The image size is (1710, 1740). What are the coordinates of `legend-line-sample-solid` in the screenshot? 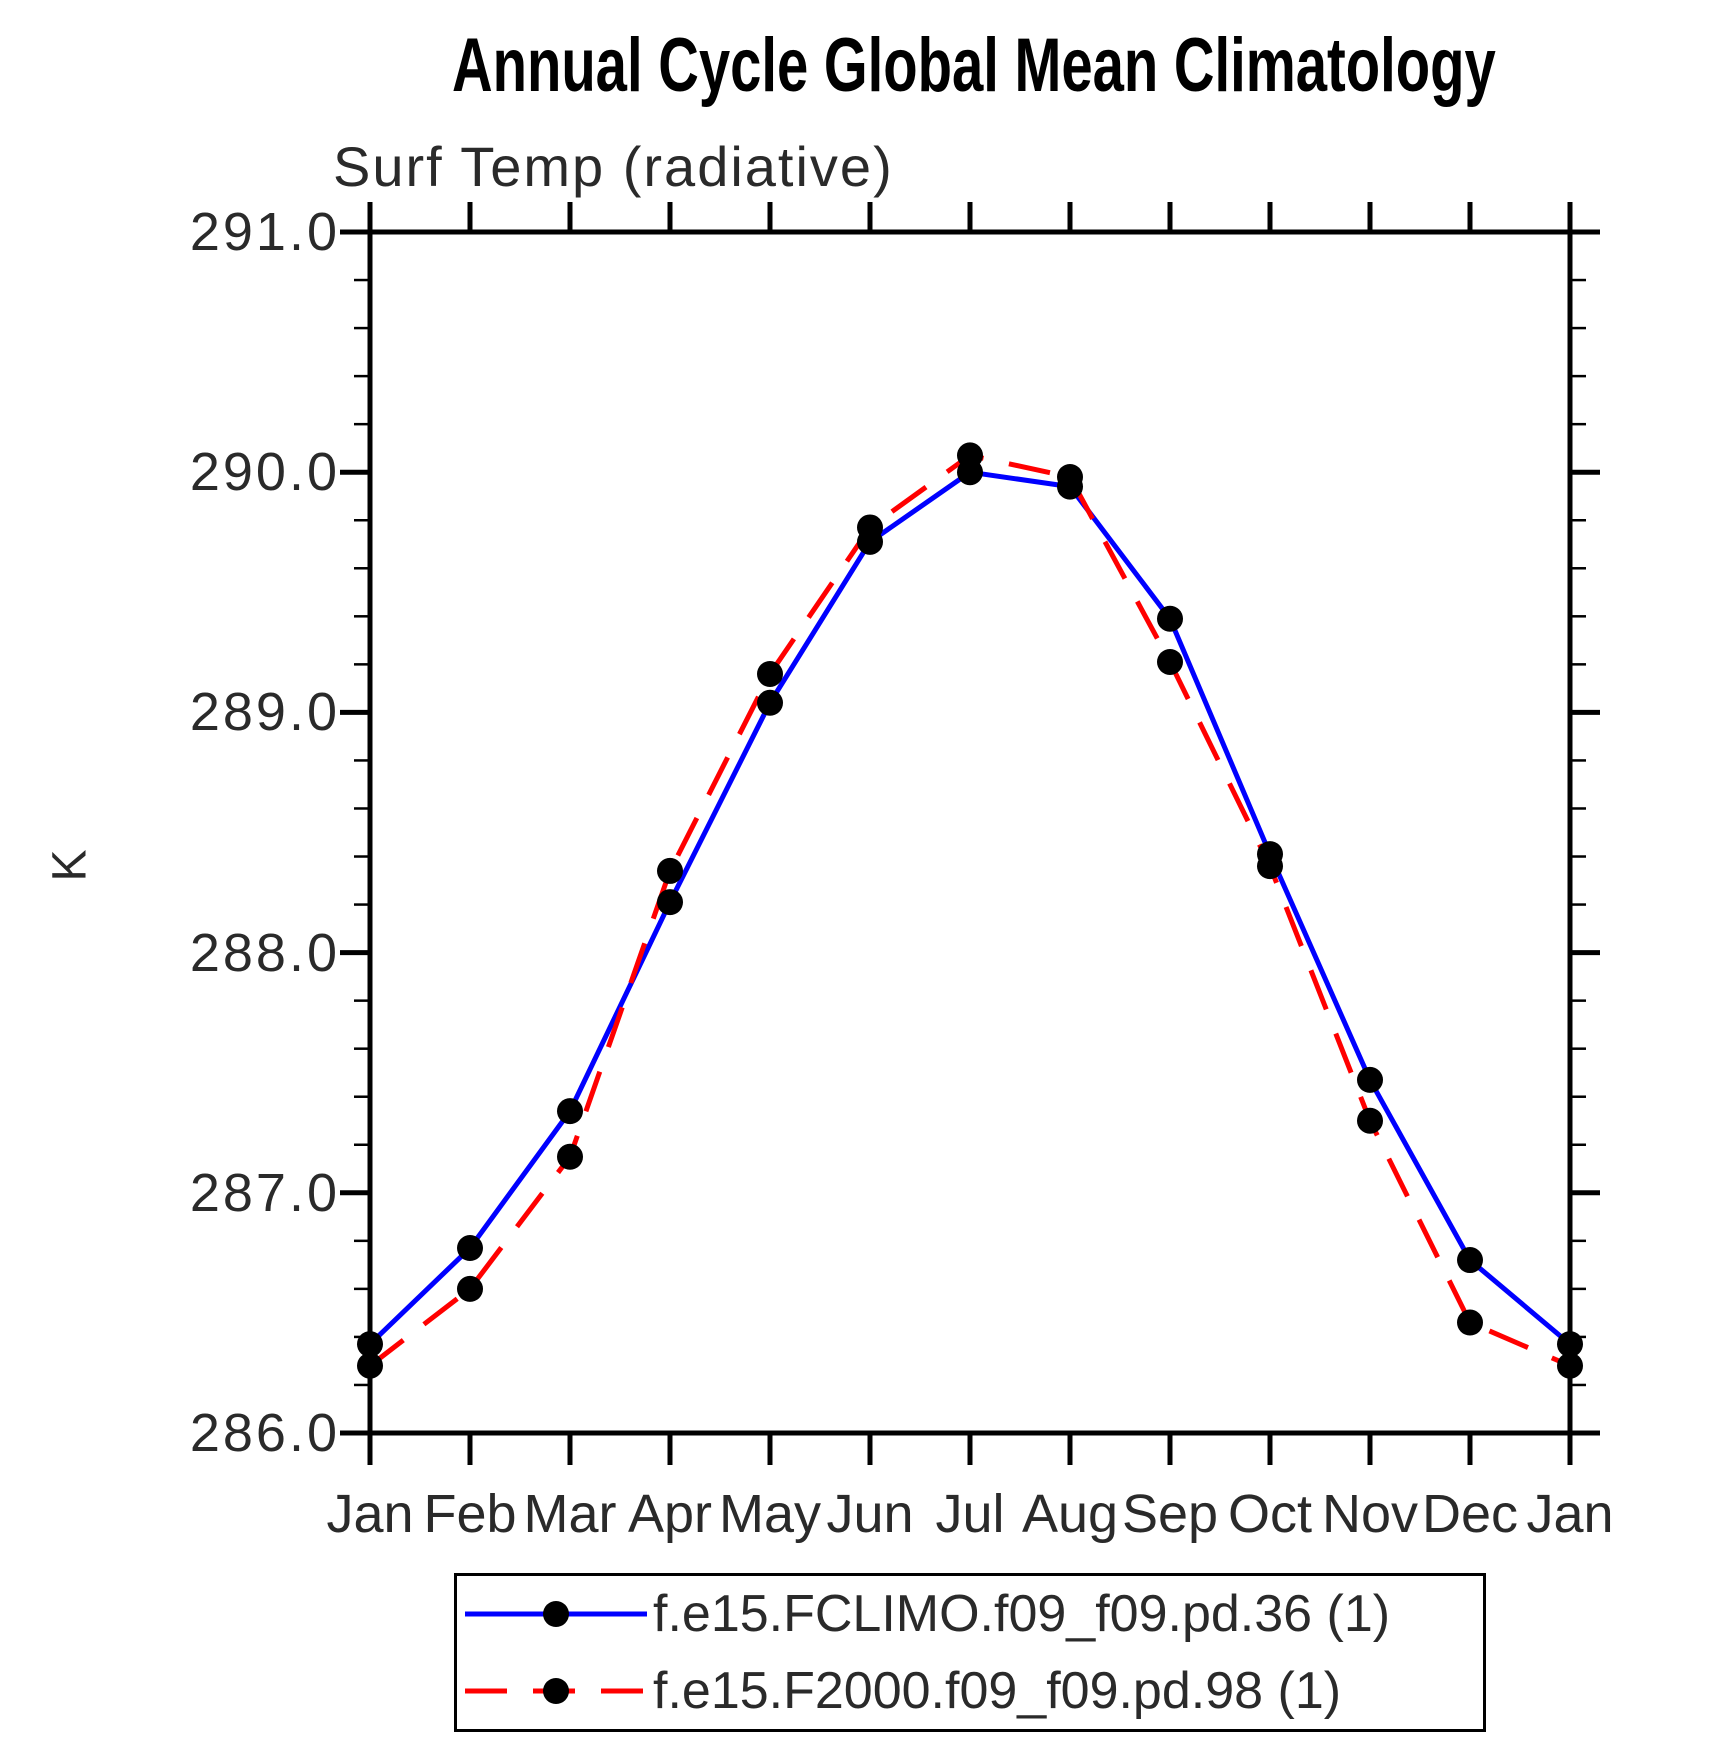 It's located at (556, 1614).